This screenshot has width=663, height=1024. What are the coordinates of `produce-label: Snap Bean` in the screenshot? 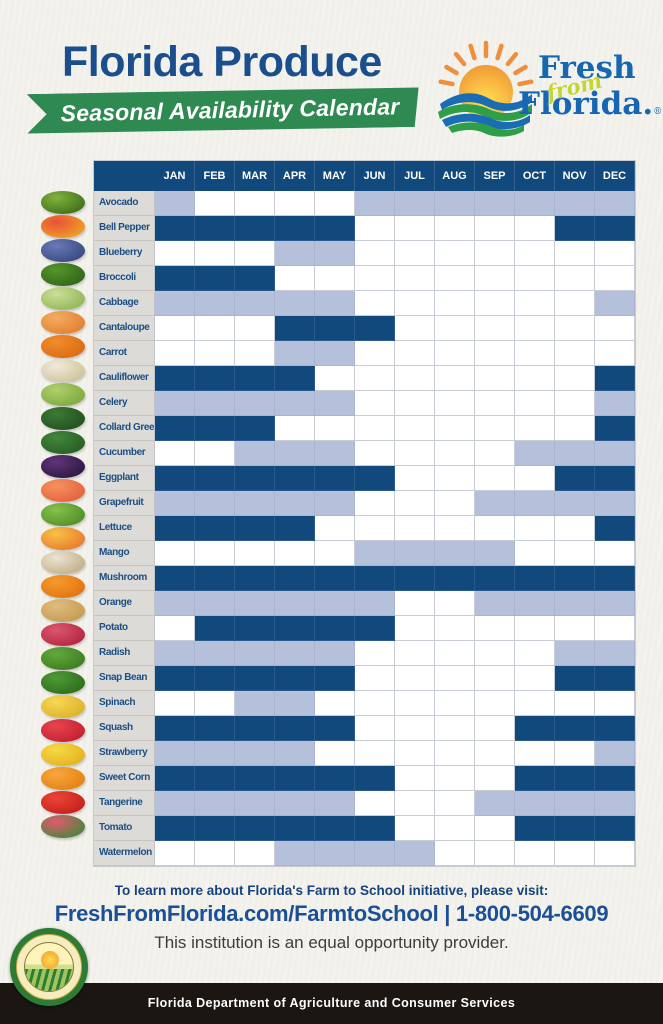 It's located at (124, 678).